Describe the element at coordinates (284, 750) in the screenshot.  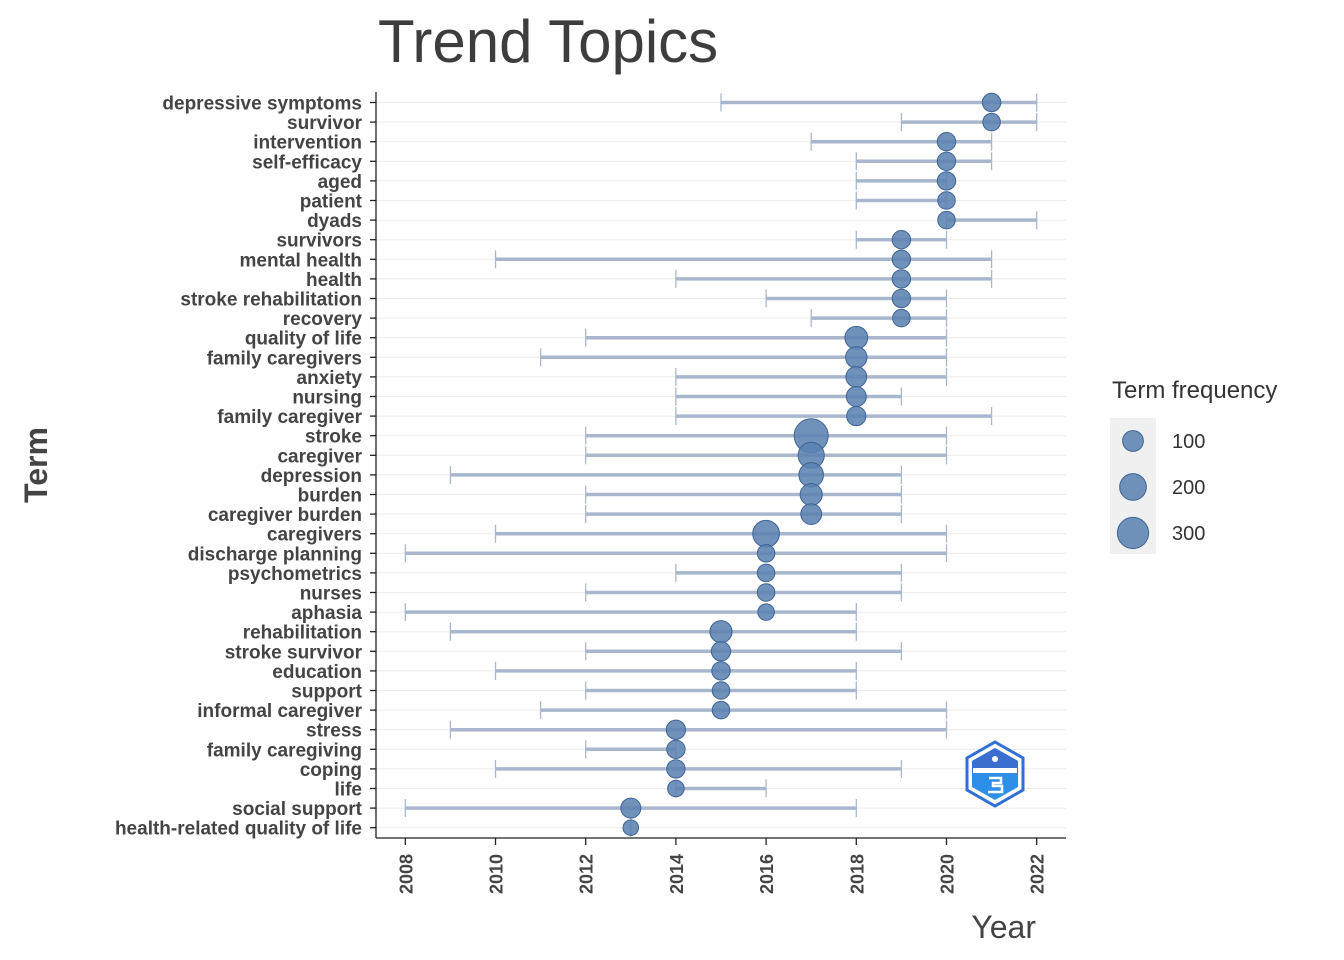
I see `term-label: family caregiving` at that location.